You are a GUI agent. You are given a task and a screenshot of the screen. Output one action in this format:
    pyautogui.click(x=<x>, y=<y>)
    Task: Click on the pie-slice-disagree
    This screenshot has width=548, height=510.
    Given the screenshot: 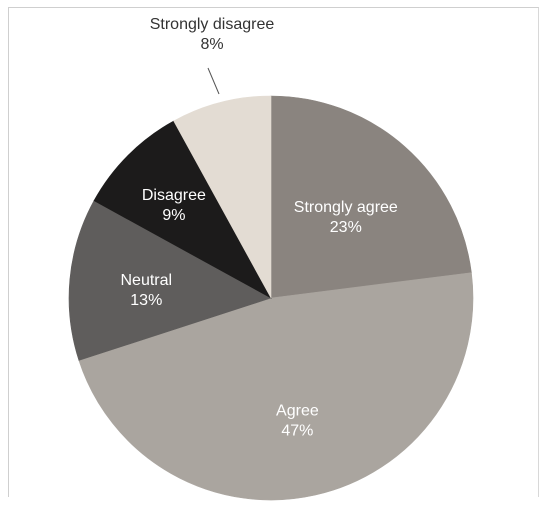 What is the action you would take?
    pyautogui.click(x=182, y=209)
    